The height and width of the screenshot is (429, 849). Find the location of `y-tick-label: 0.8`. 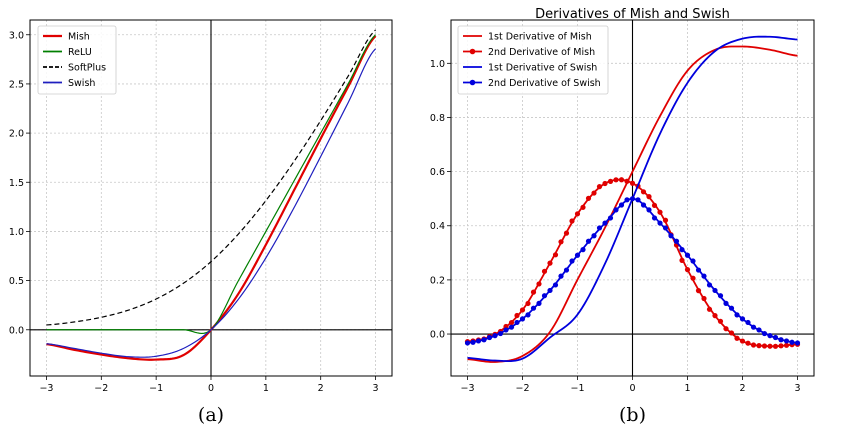

y-tick-label: 0.8 is located at coordinates (437, 118).